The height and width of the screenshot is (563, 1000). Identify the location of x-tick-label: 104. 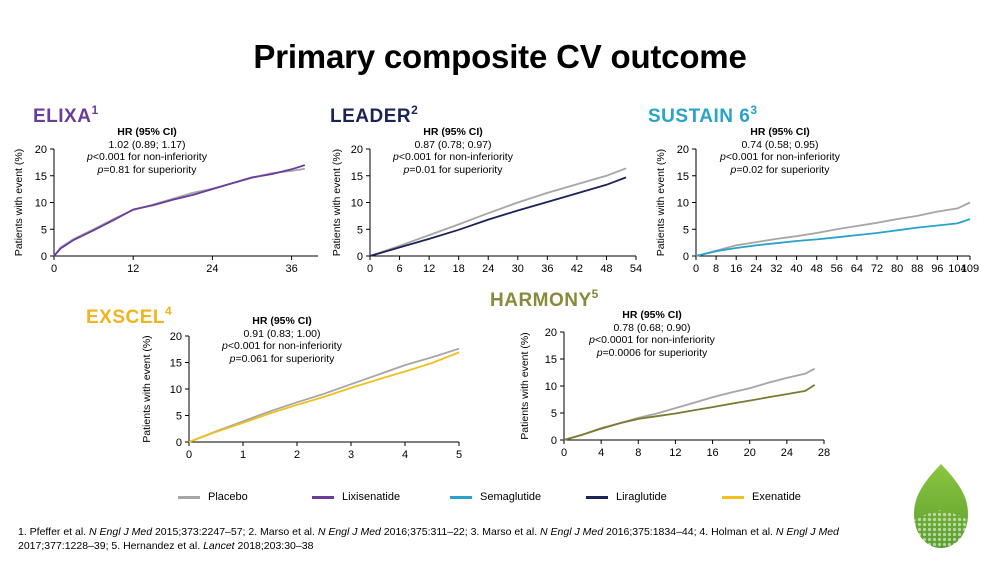
(957, 269).